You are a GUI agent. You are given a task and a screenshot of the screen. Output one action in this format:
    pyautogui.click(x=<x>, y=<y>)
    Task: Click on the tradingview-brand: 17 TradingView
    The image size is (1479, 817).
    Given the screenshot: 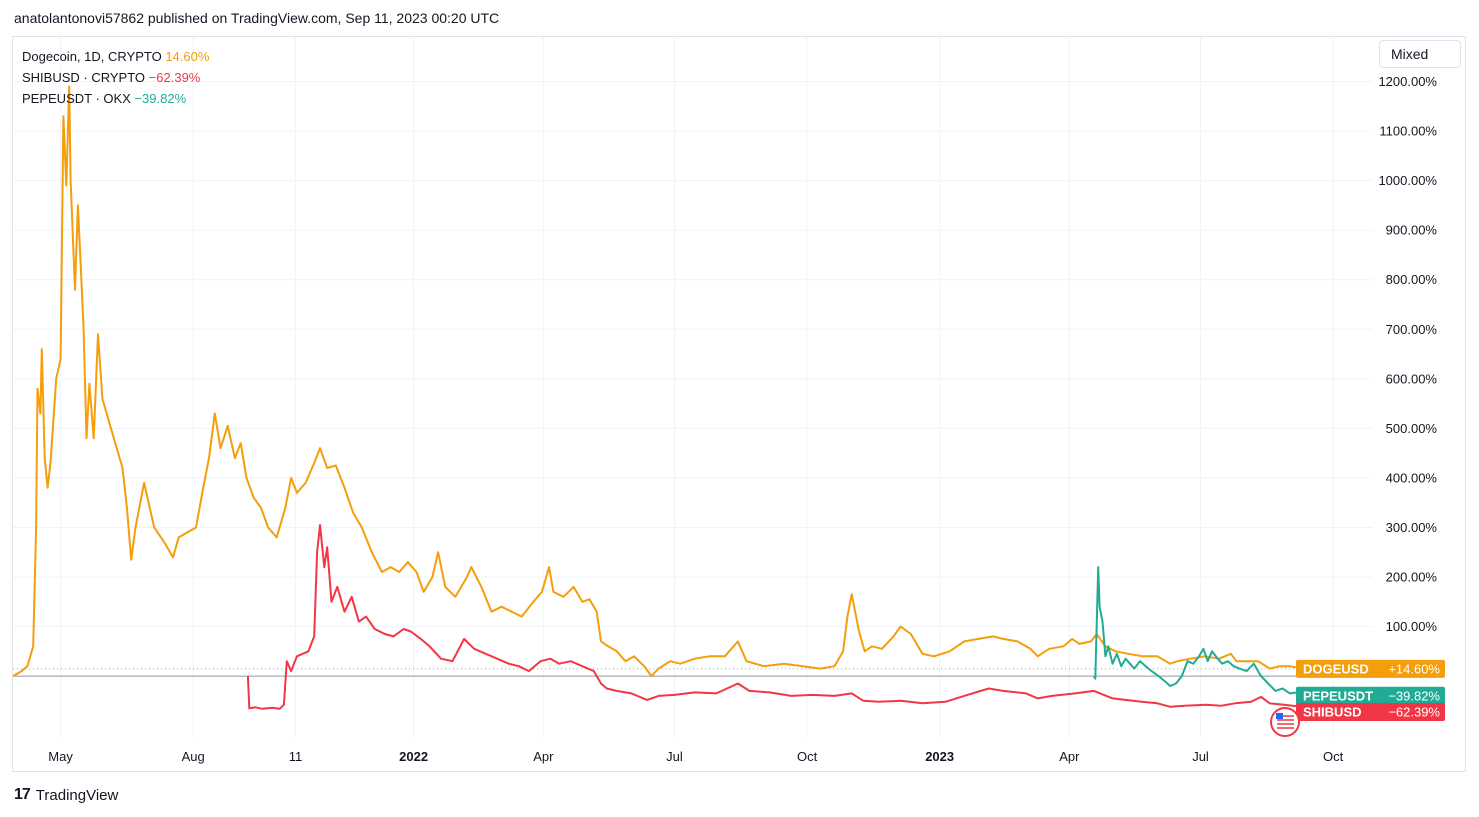 What is the action you would take?
    pyautogui.click(x=66, y=795)
    